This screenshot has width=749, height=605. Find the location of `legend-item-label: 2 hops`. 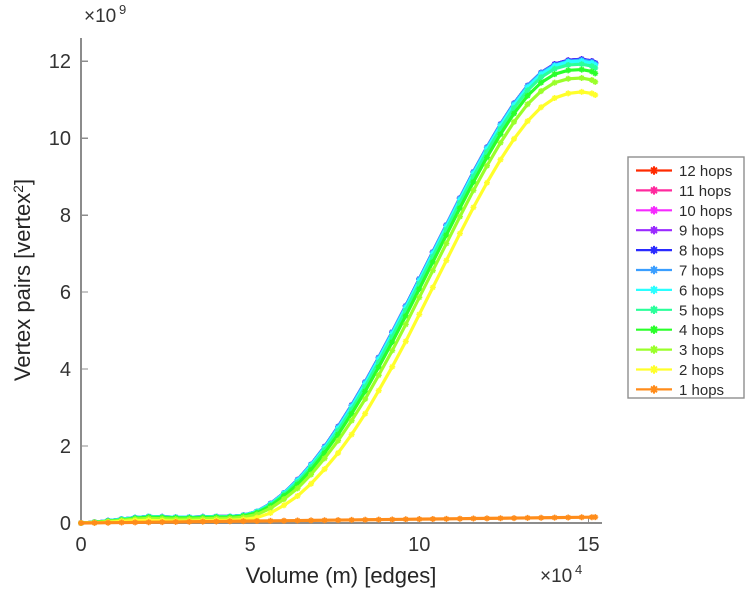

legend-item-label: 2 hops is located at coordinates (701, 370).